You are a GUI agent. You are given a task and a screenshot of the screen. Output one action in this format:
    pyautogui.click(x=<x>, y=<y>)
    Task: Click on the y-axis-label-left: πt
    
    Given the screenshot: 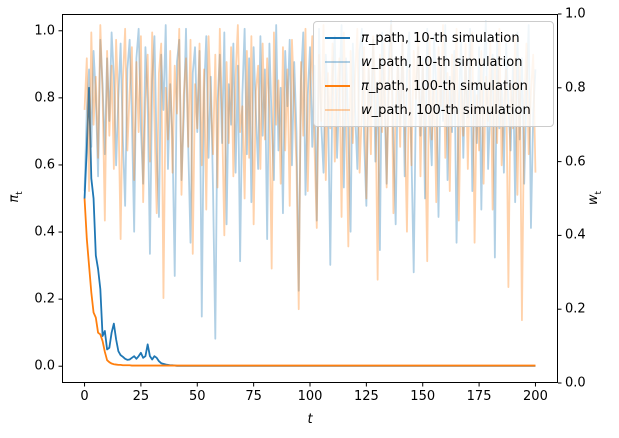 What is the action you would take?
    pyautogui.click(x=16, y=196)
    